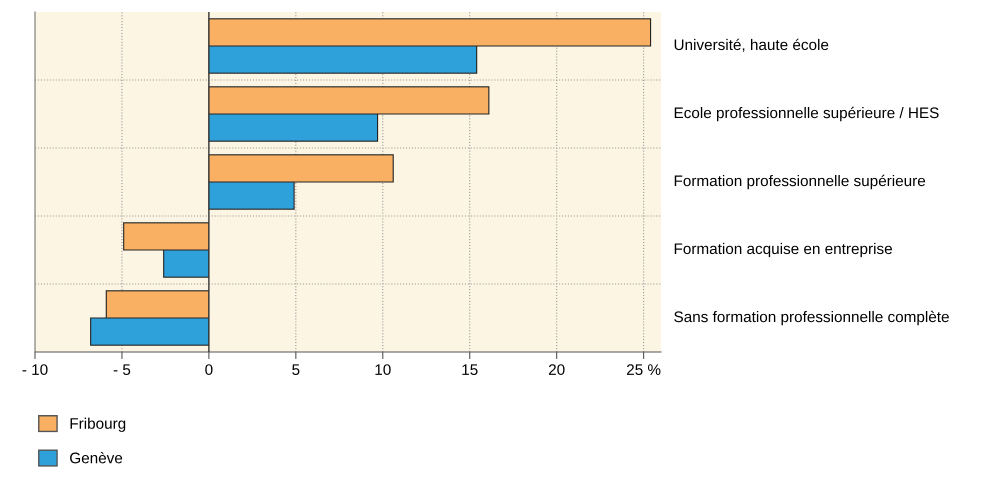 This screenshot has width=990, height=478. Describe the element at coordinates (296, 370) in the screenshot. I see `x-tick-label: 5` at that location.